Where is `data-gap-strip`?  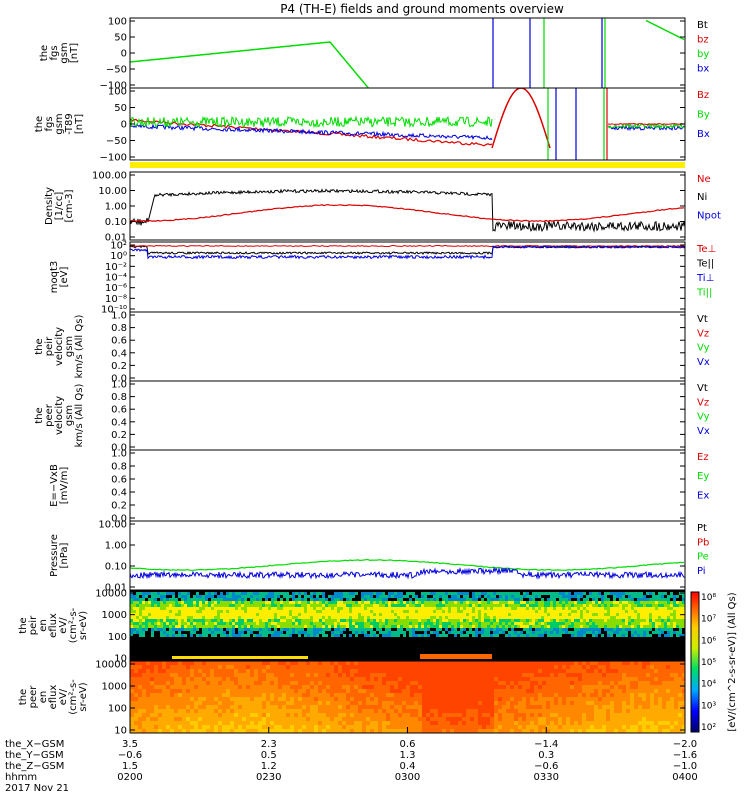 data-gap-strip is located at coordinates (407, 165).